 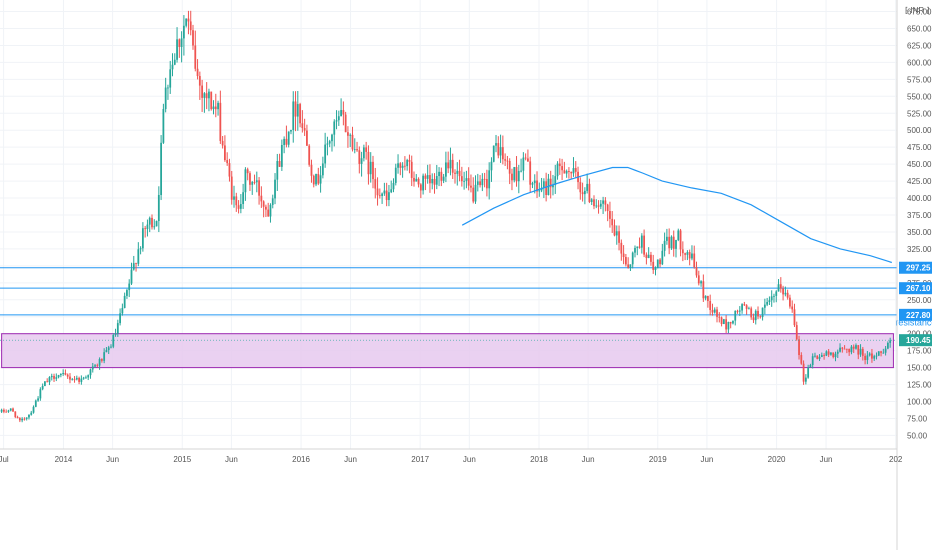 I want to click on price-tick-label: 600.00, so click(x=919, y=62).